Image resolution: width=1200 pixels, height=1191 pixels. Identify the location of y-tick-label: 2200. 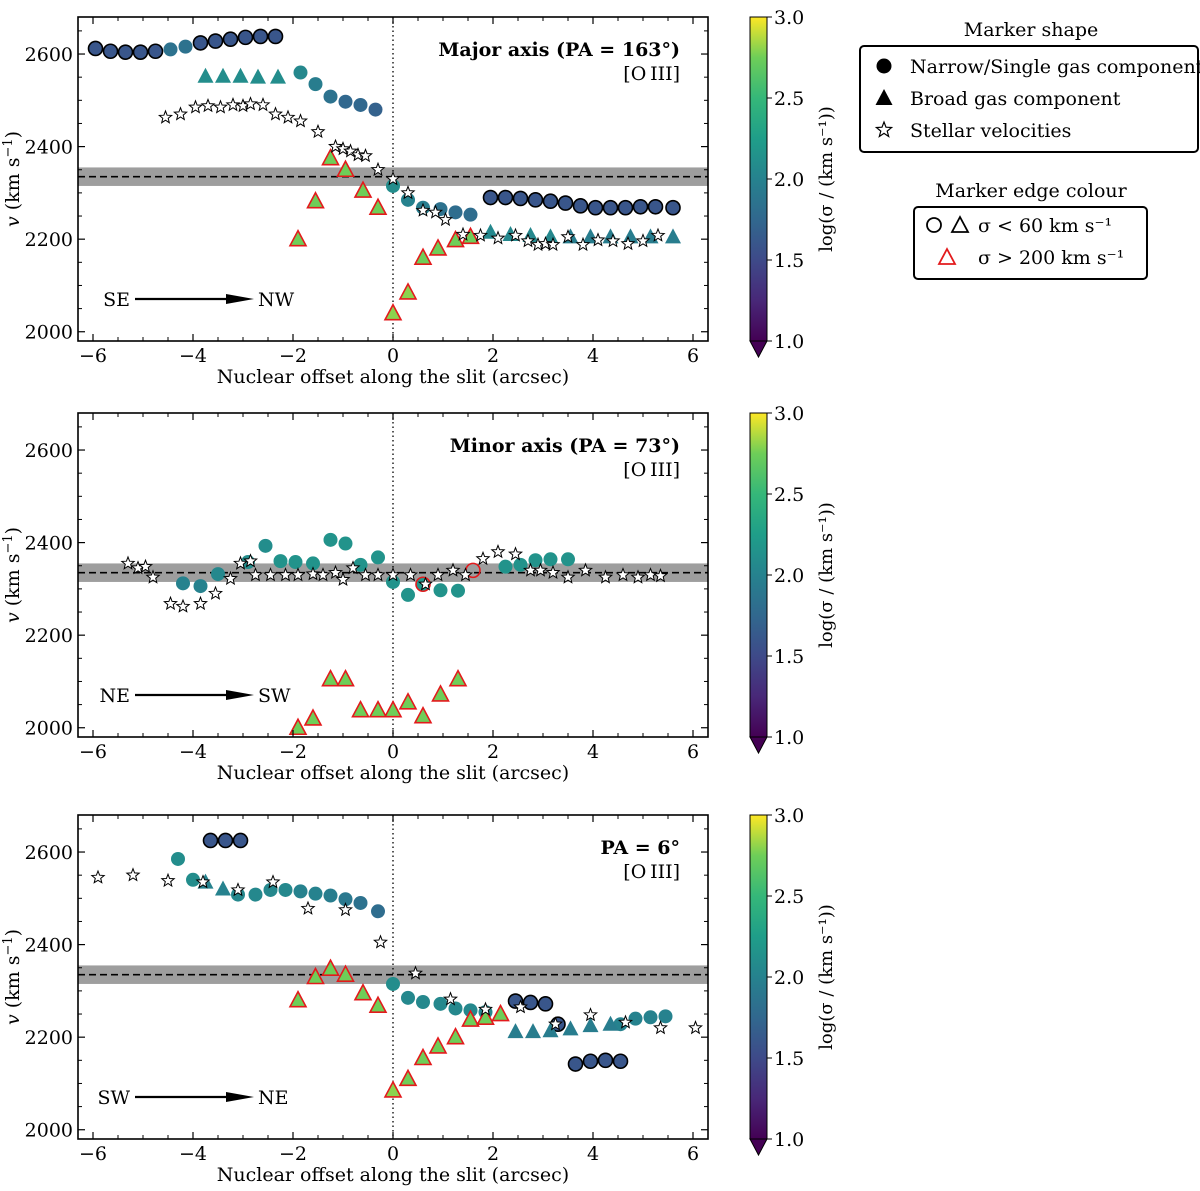
(49, 636).